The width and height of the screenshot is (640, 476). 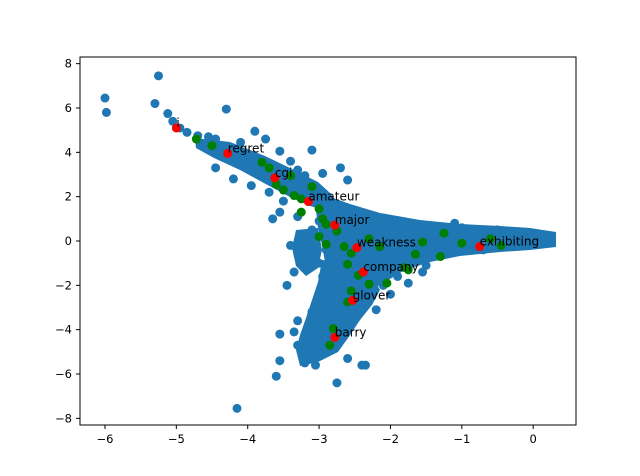 What do you see at coordinates (68, 64) in the screenshot?
I see `y-tick-label: 8` at bounding box center [68, 64].